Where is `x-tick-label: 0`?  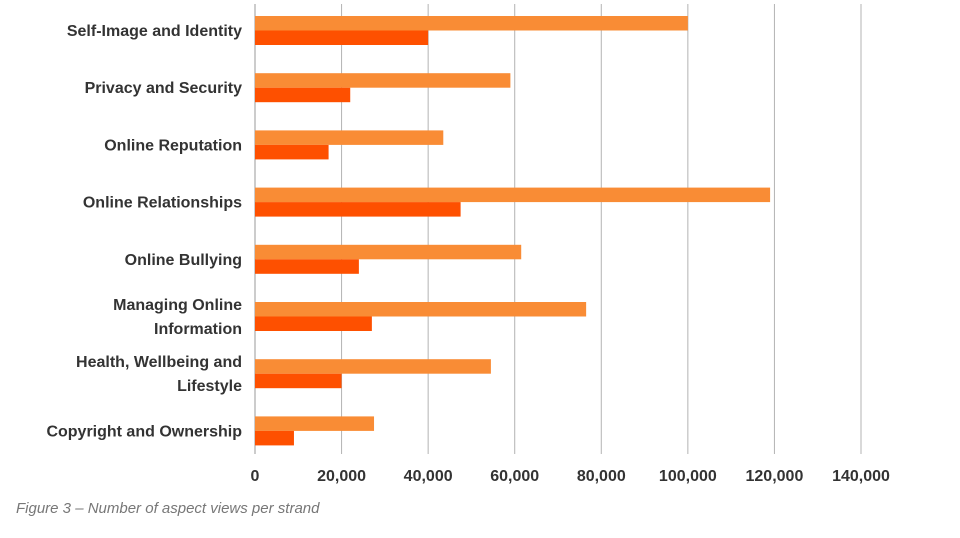
x-tick-label: 0 is located at coordinates (255, 476).